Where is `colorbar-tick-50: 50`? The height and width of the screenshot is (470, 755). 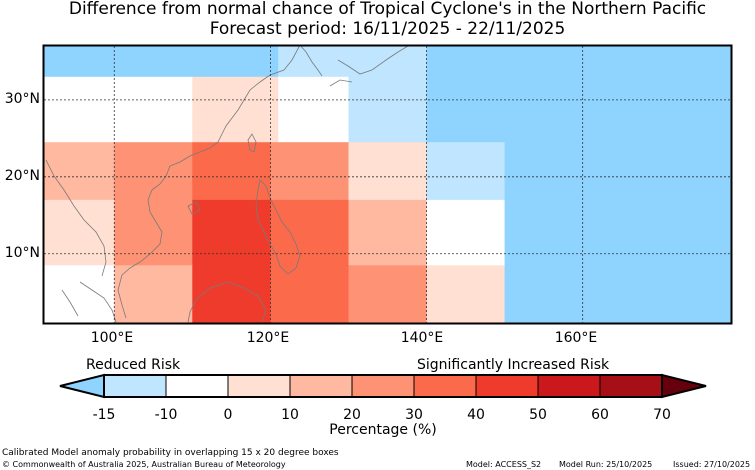 colorbar-tick-50: 50 is located at coordinates (538, 415).